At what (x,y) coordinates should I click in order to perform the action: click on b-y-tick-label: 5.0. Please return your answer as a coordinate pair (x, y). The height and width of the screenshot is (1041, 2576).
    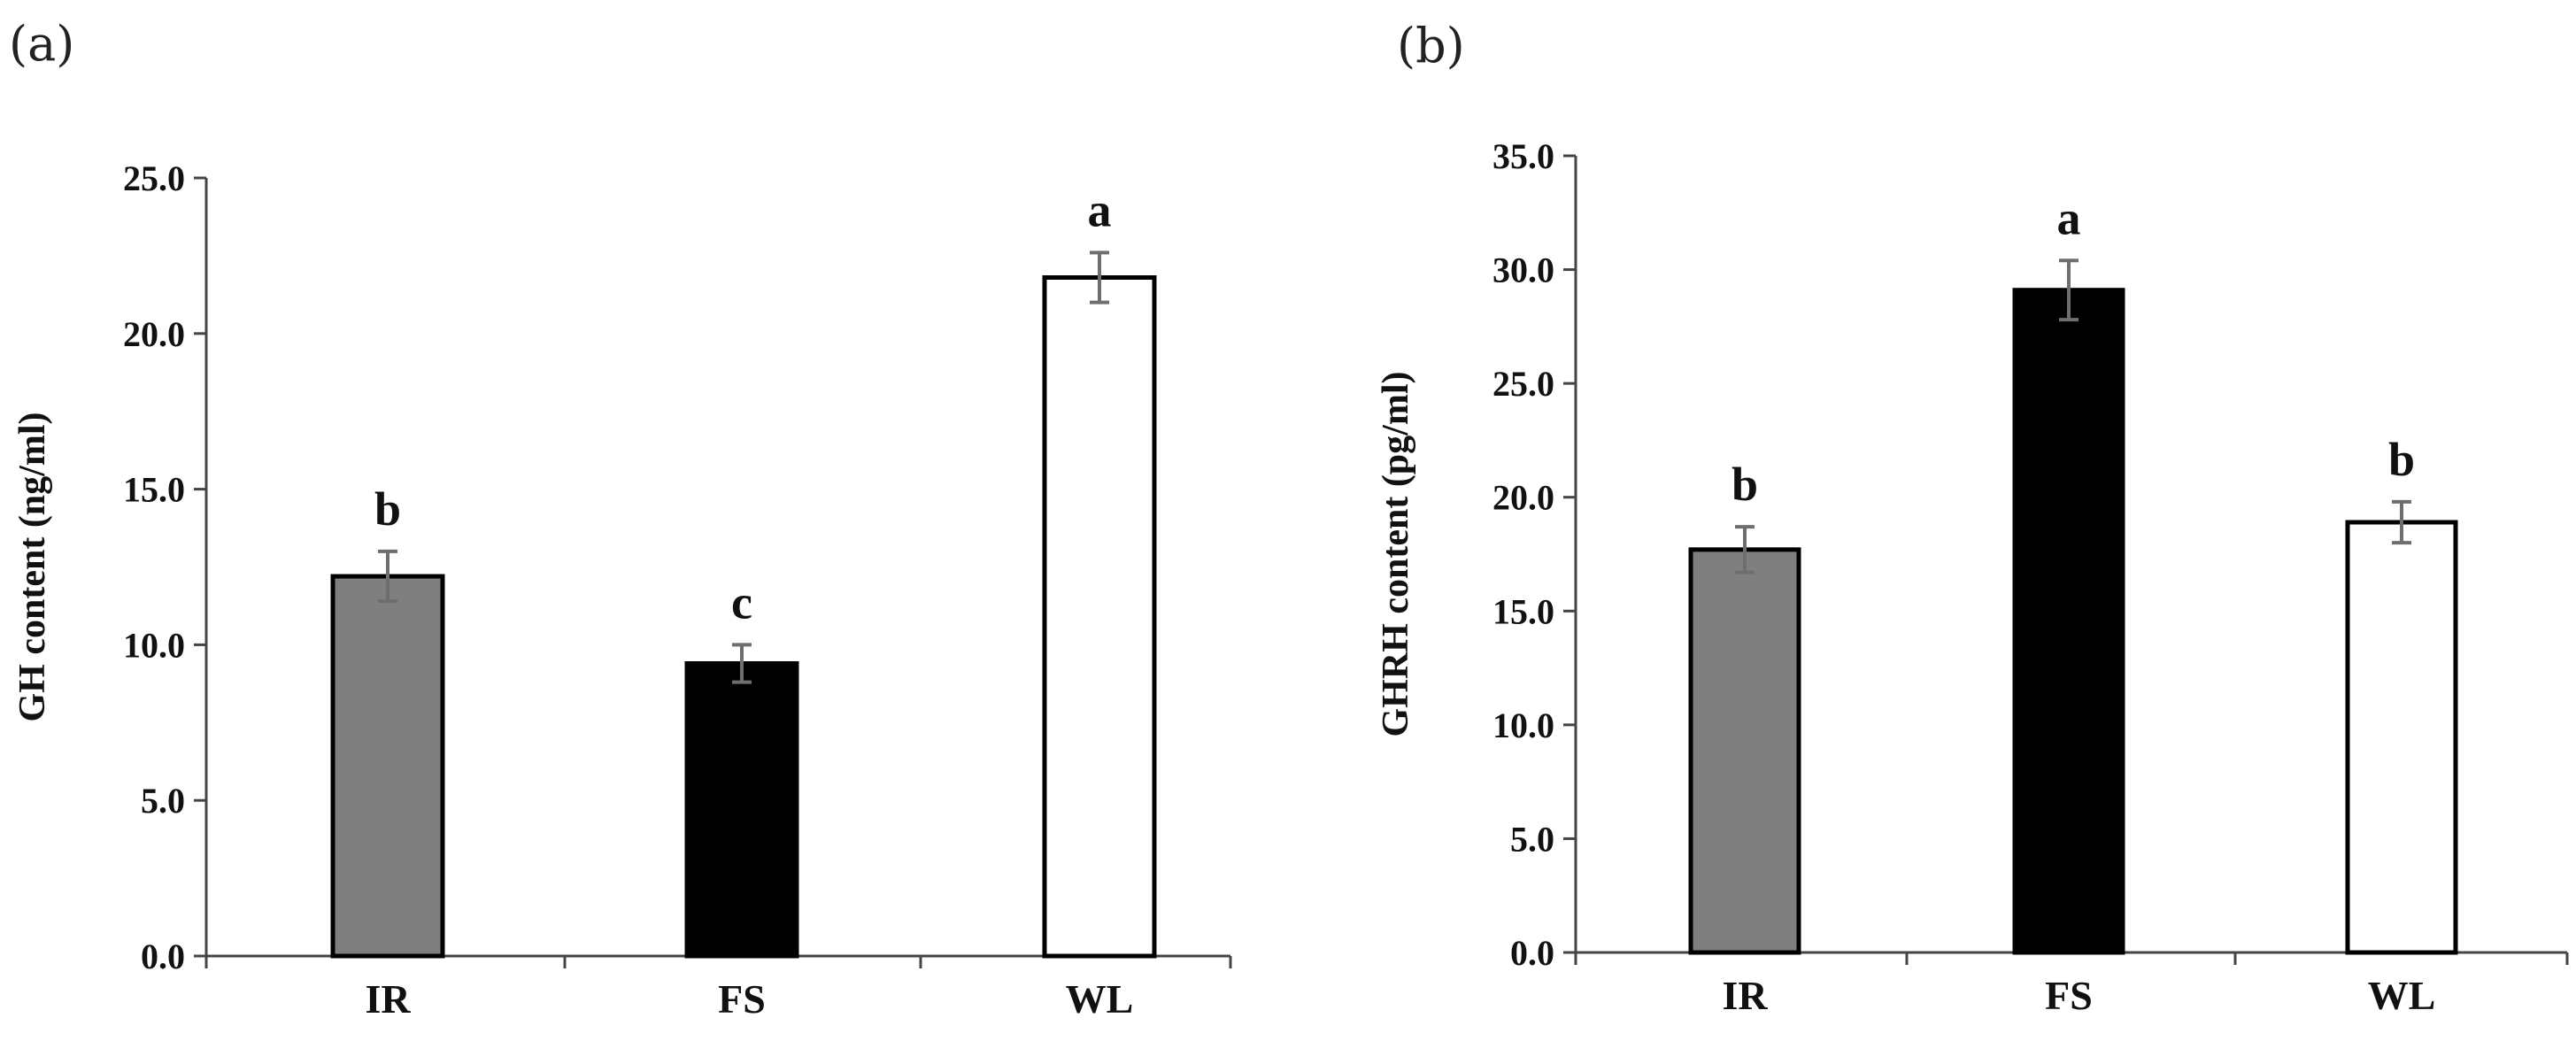
    Looking at the image, I should click on (1532, 839).